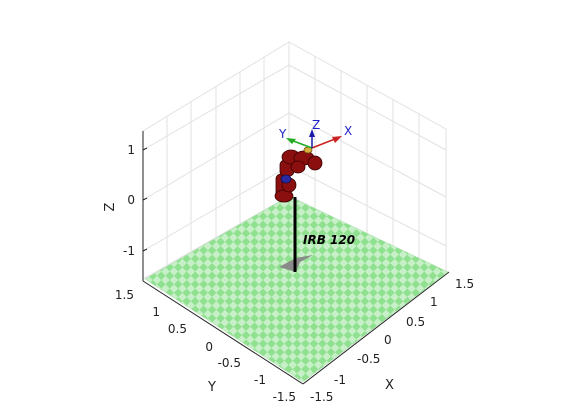  Describe the element at coordinates (340, 380) in the screenshot. I see `x-tick-label: -1` at that location.